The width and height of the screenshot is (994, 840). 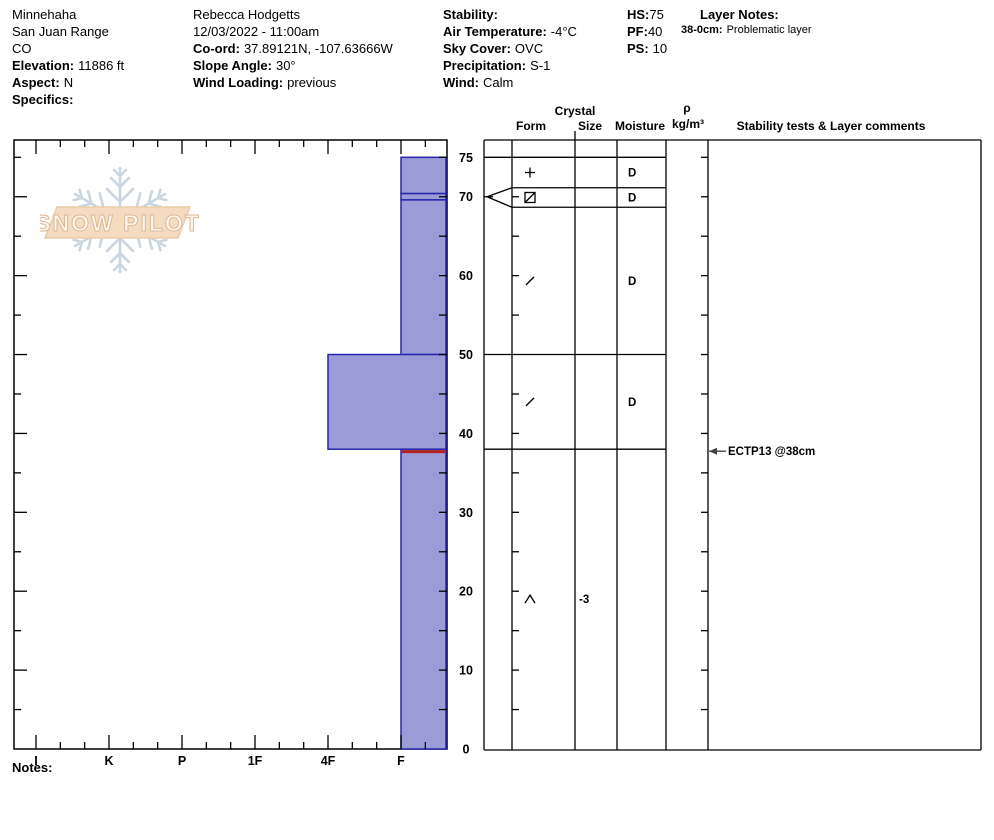 I want to click on wind-line: Wind: Calm, so click(x=510, y=82).